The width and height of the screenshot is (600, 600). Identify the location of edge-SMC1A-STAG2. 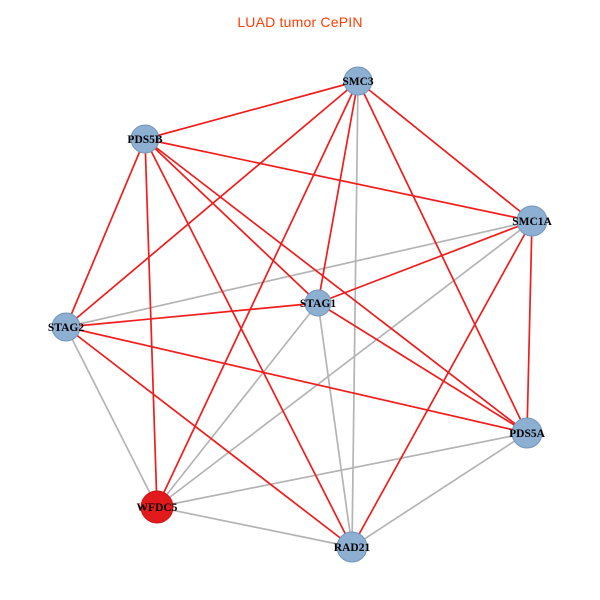
(299, 274).